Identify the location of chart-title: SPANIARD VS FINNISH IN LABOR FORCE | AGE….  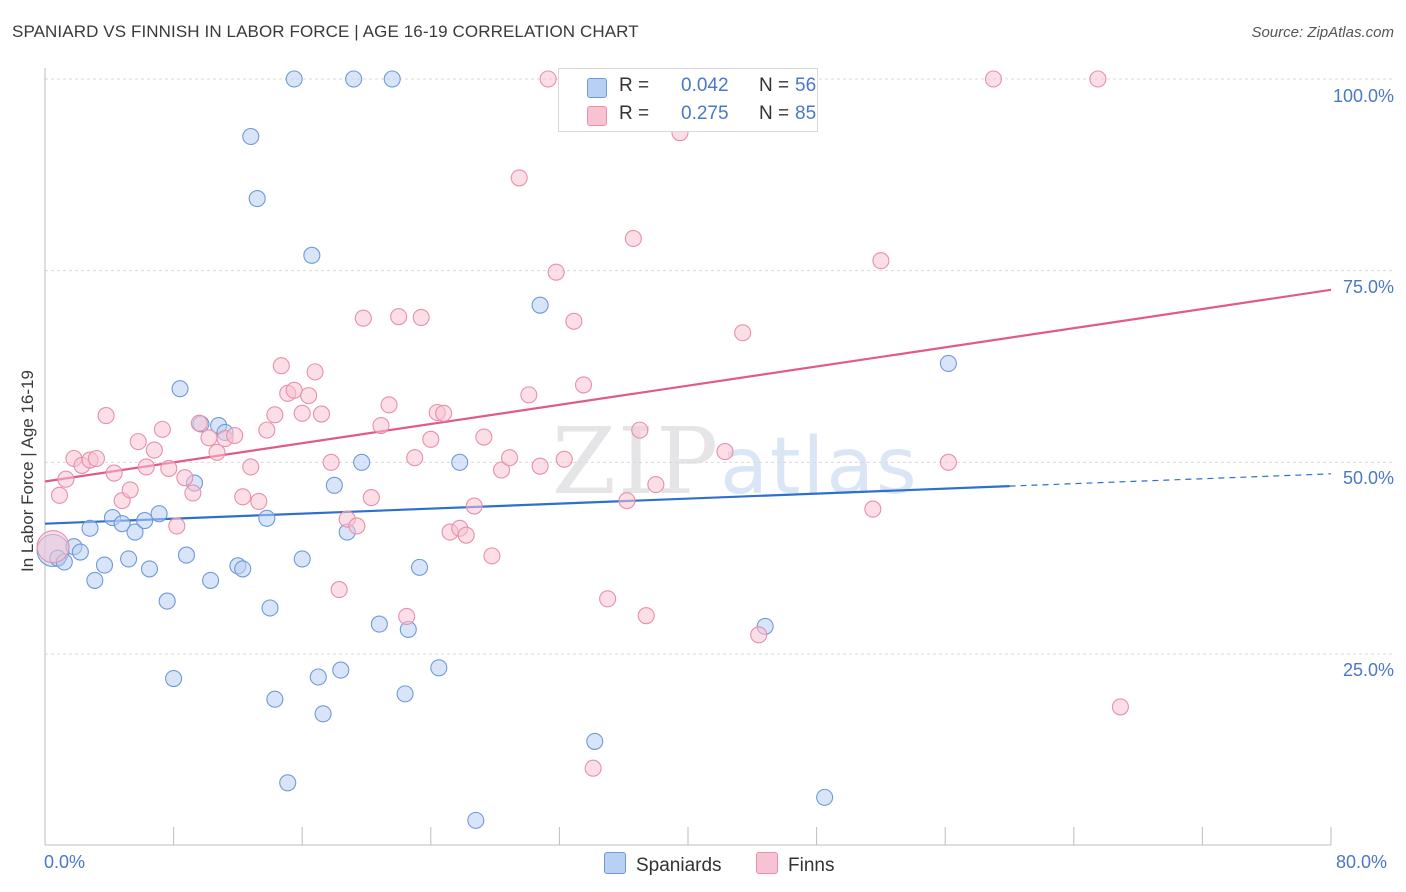
(325, 31).